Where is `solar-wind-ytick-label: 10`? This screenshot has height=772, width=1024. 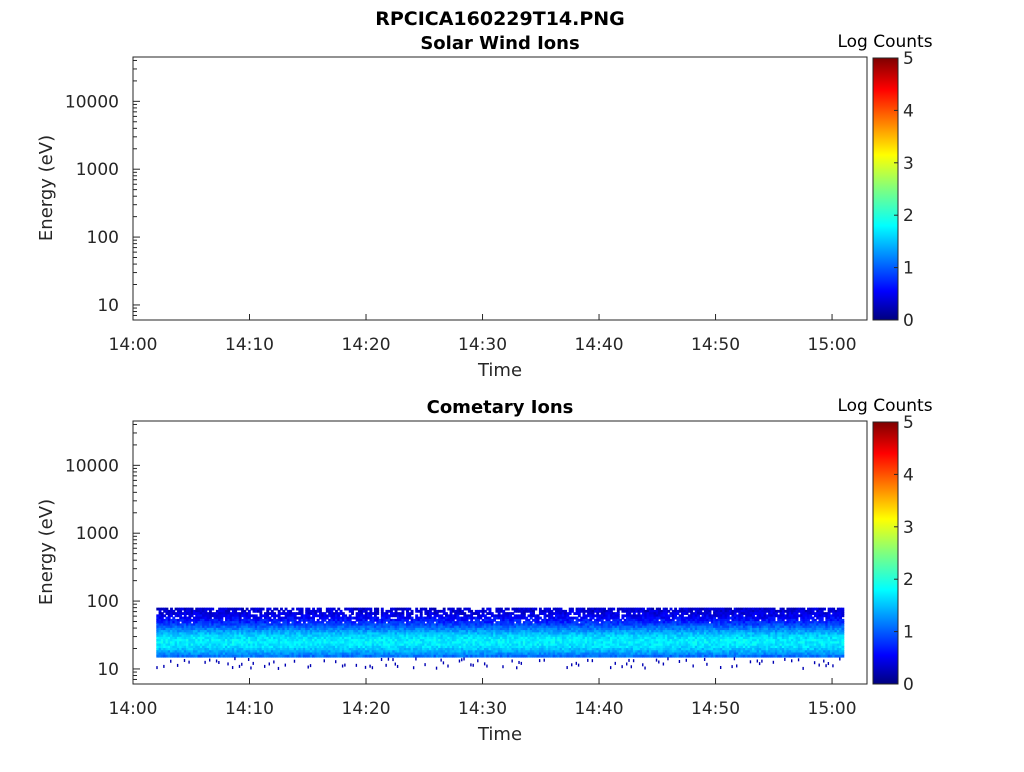
solar-wind-ytick-label: 10 is located at coordinates (108, 306).